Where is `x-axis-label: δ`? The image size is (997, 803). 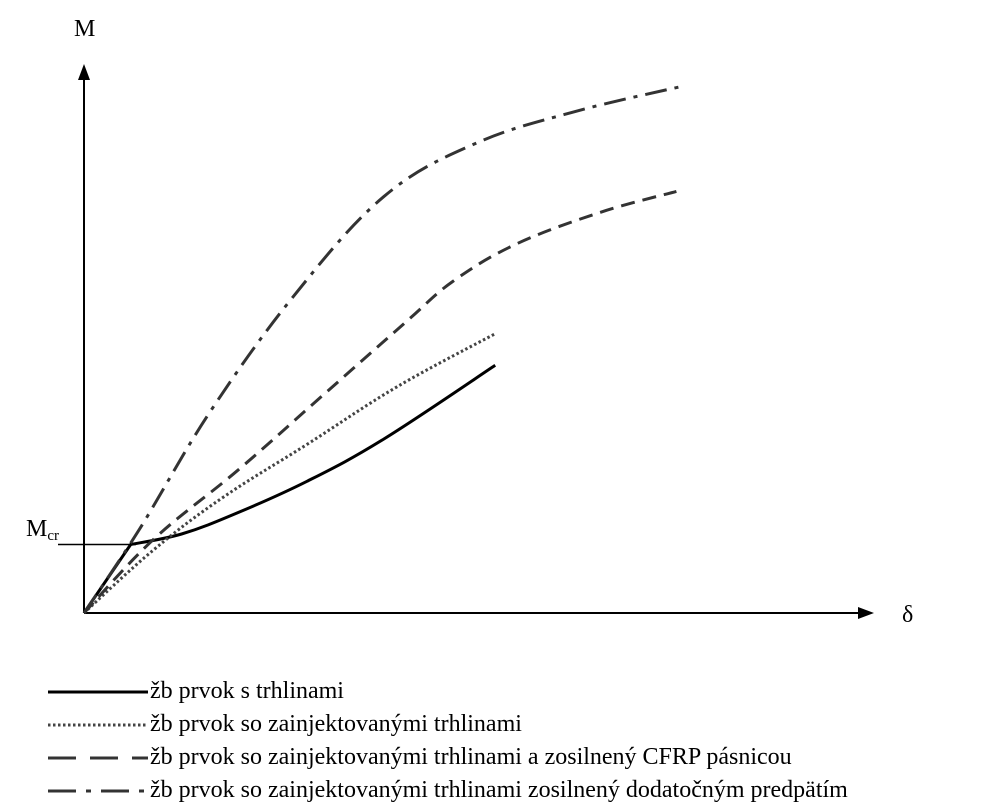 x-axis-label: δ is located at coordinates (907, 615).